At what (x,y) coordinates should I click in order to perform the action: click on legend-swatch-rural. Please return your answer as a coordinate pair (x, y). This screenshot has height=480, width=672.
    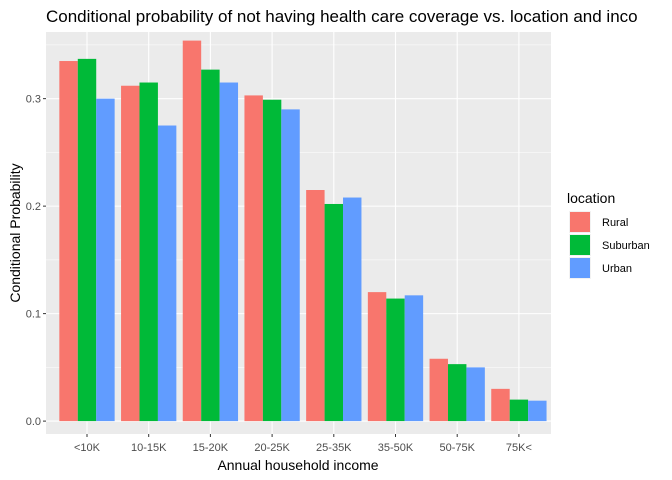
    Looking at the image, I should click on (580, 222).